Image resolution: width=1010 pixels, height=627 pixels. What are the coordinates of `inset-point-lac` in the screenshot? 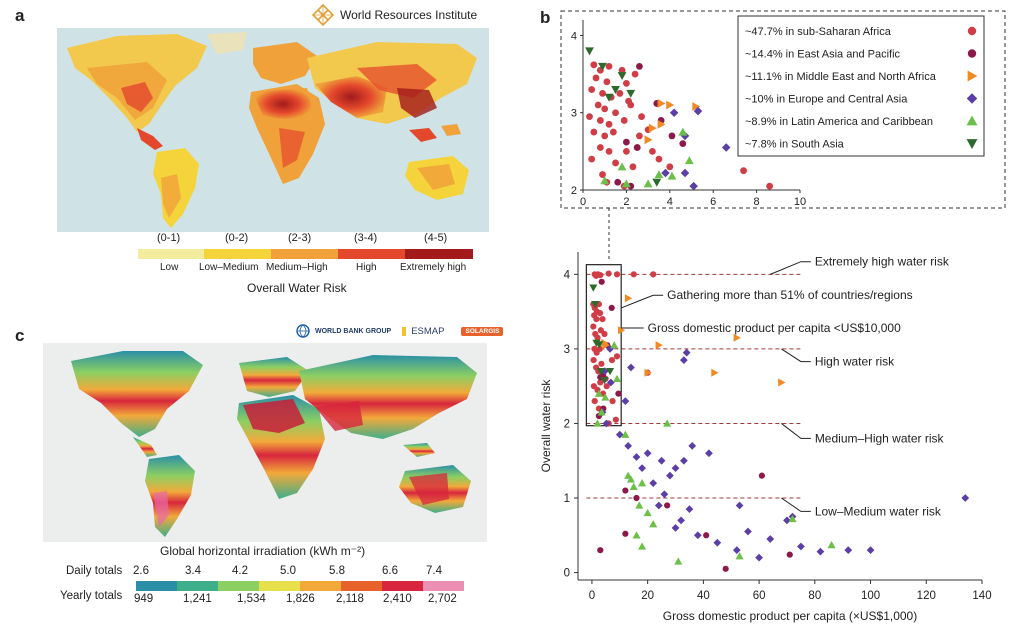 It's located at (626, 183).